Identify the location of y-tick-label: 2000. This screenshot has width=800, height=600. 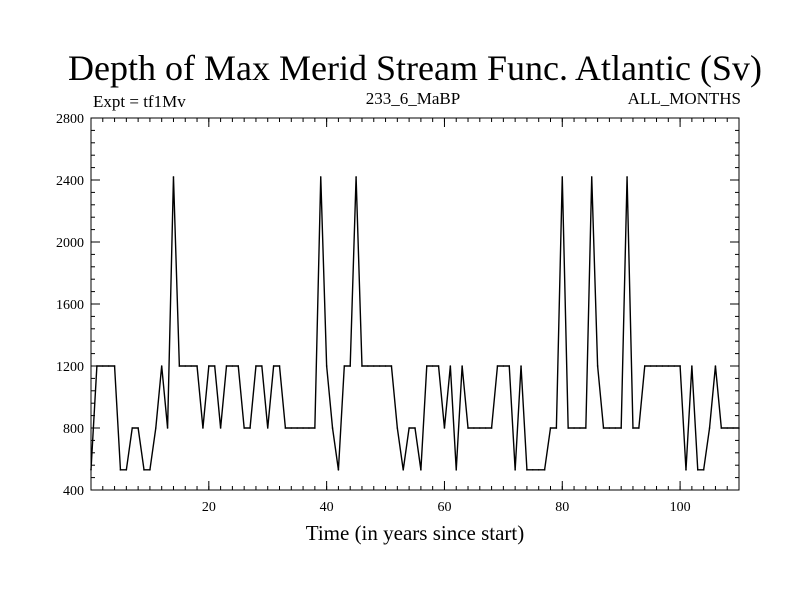
(70, 243).